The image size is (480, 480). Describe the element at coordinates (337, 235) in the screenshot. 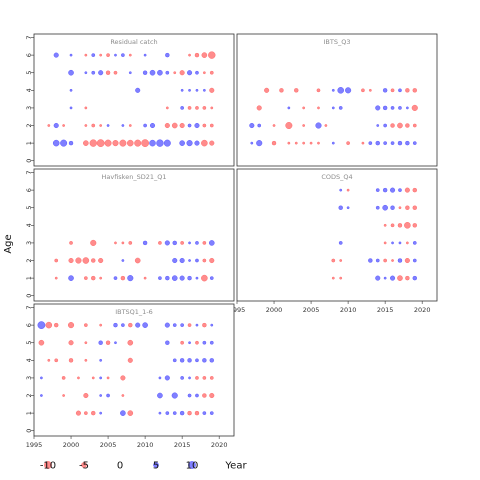

I see `panel-frame` at that location.